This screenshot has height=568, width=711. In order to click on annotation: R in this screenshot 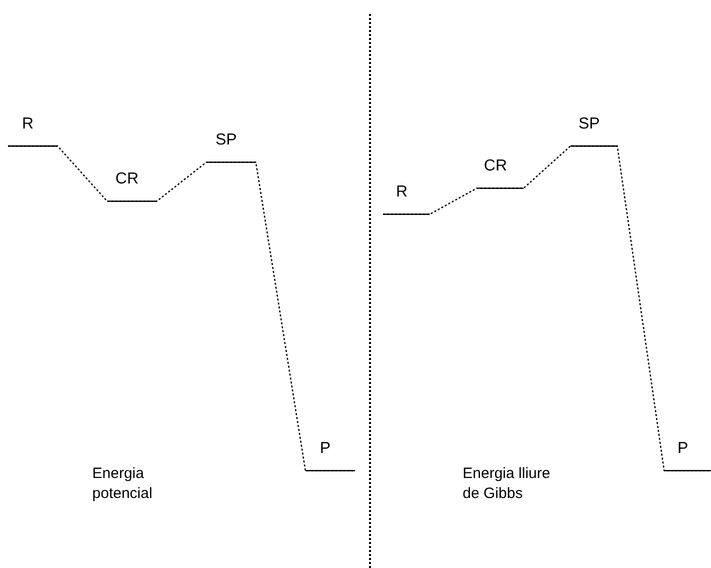, I will do `click(402, 192)`.